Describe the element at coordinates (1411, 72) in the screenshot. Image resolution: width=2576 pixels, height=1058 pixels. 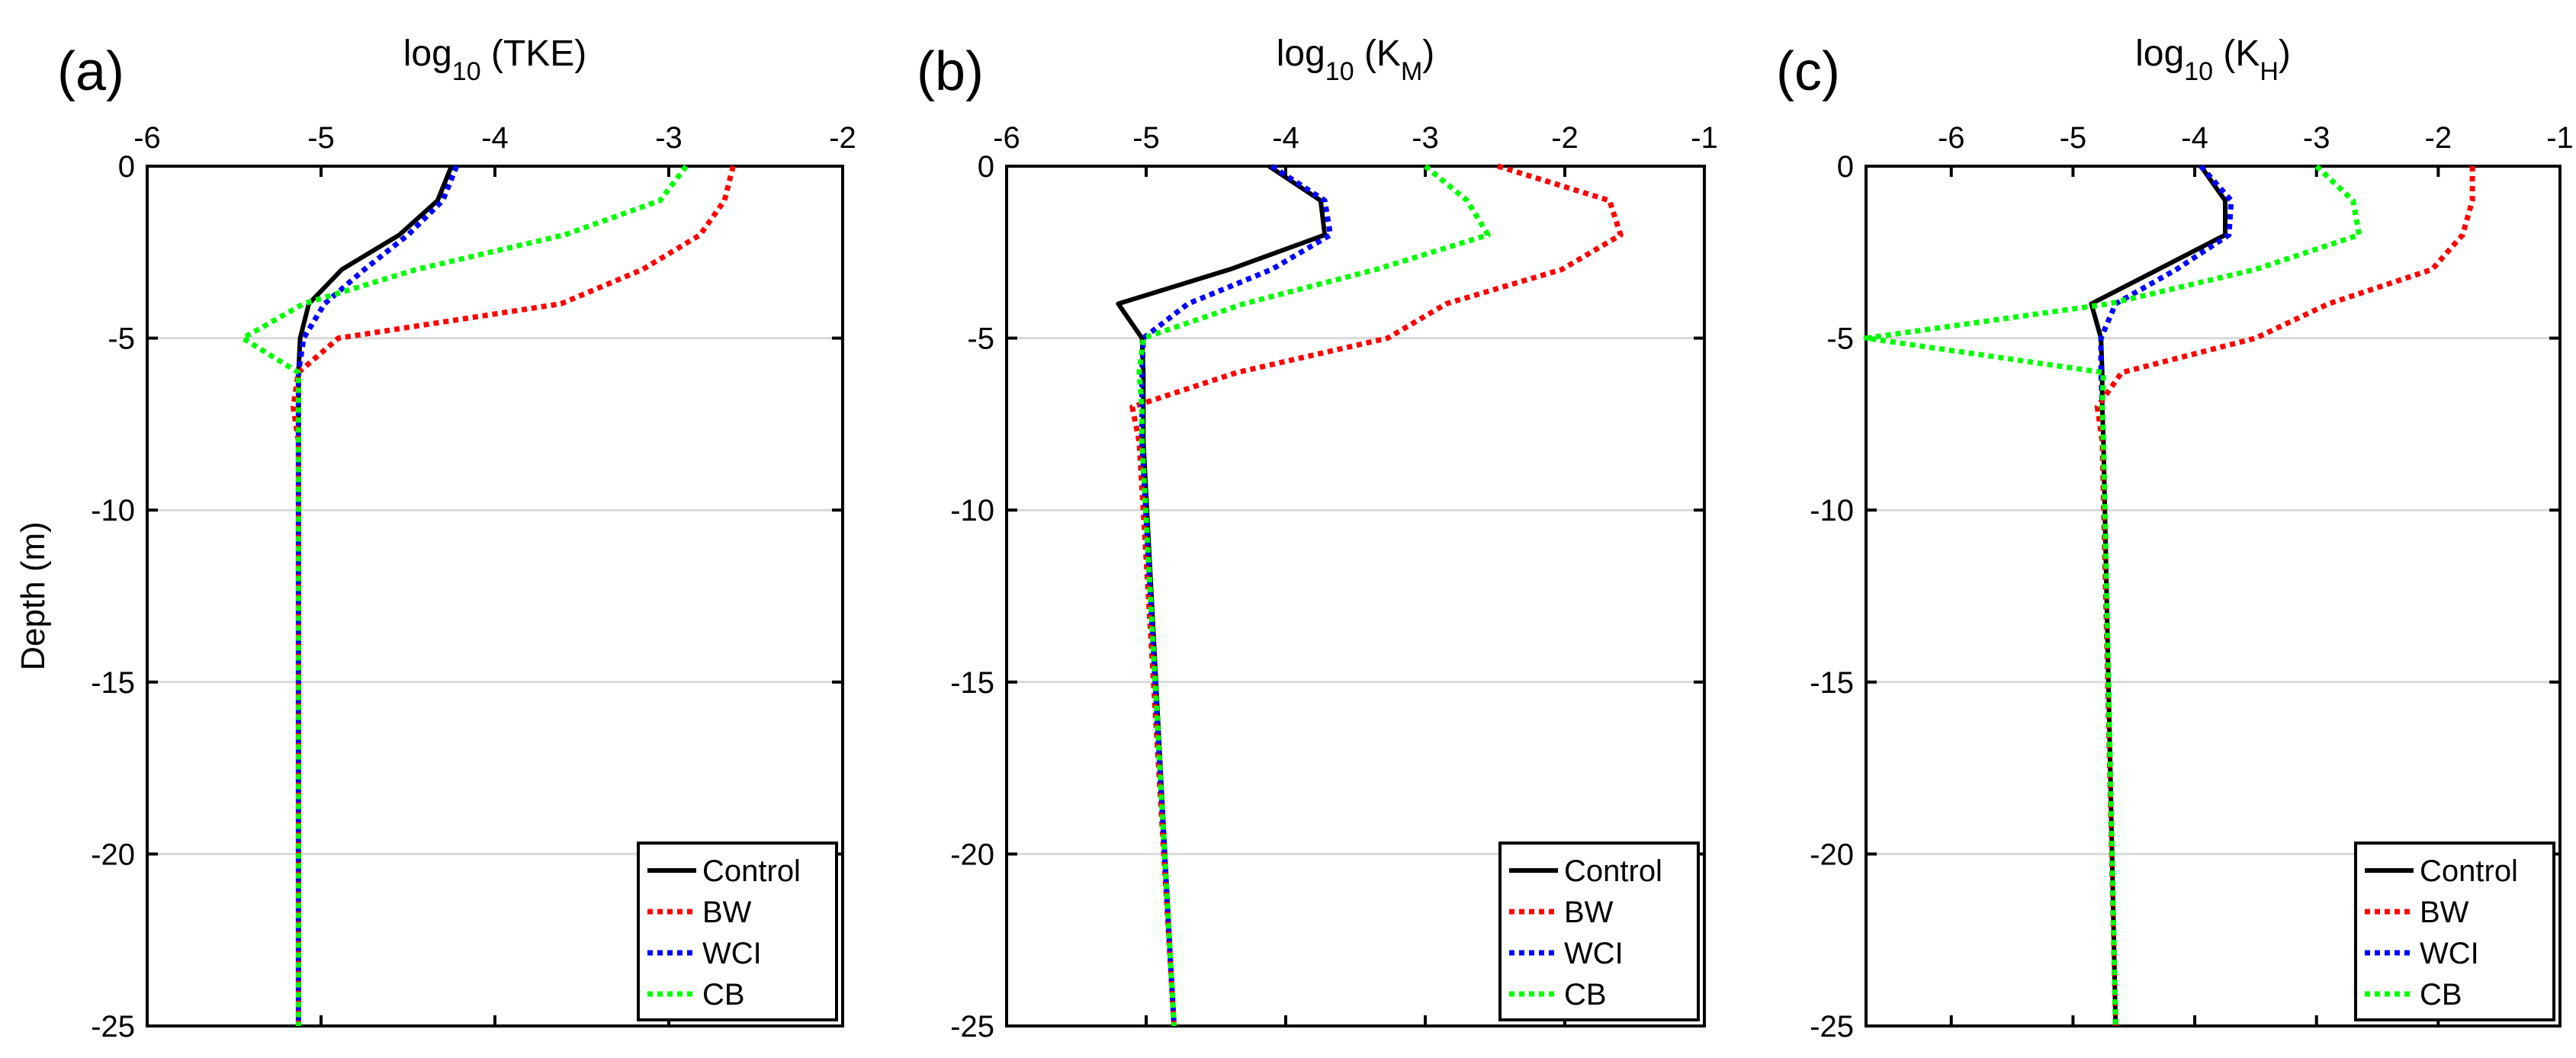
I see `title-subscript-2: M` at that location.